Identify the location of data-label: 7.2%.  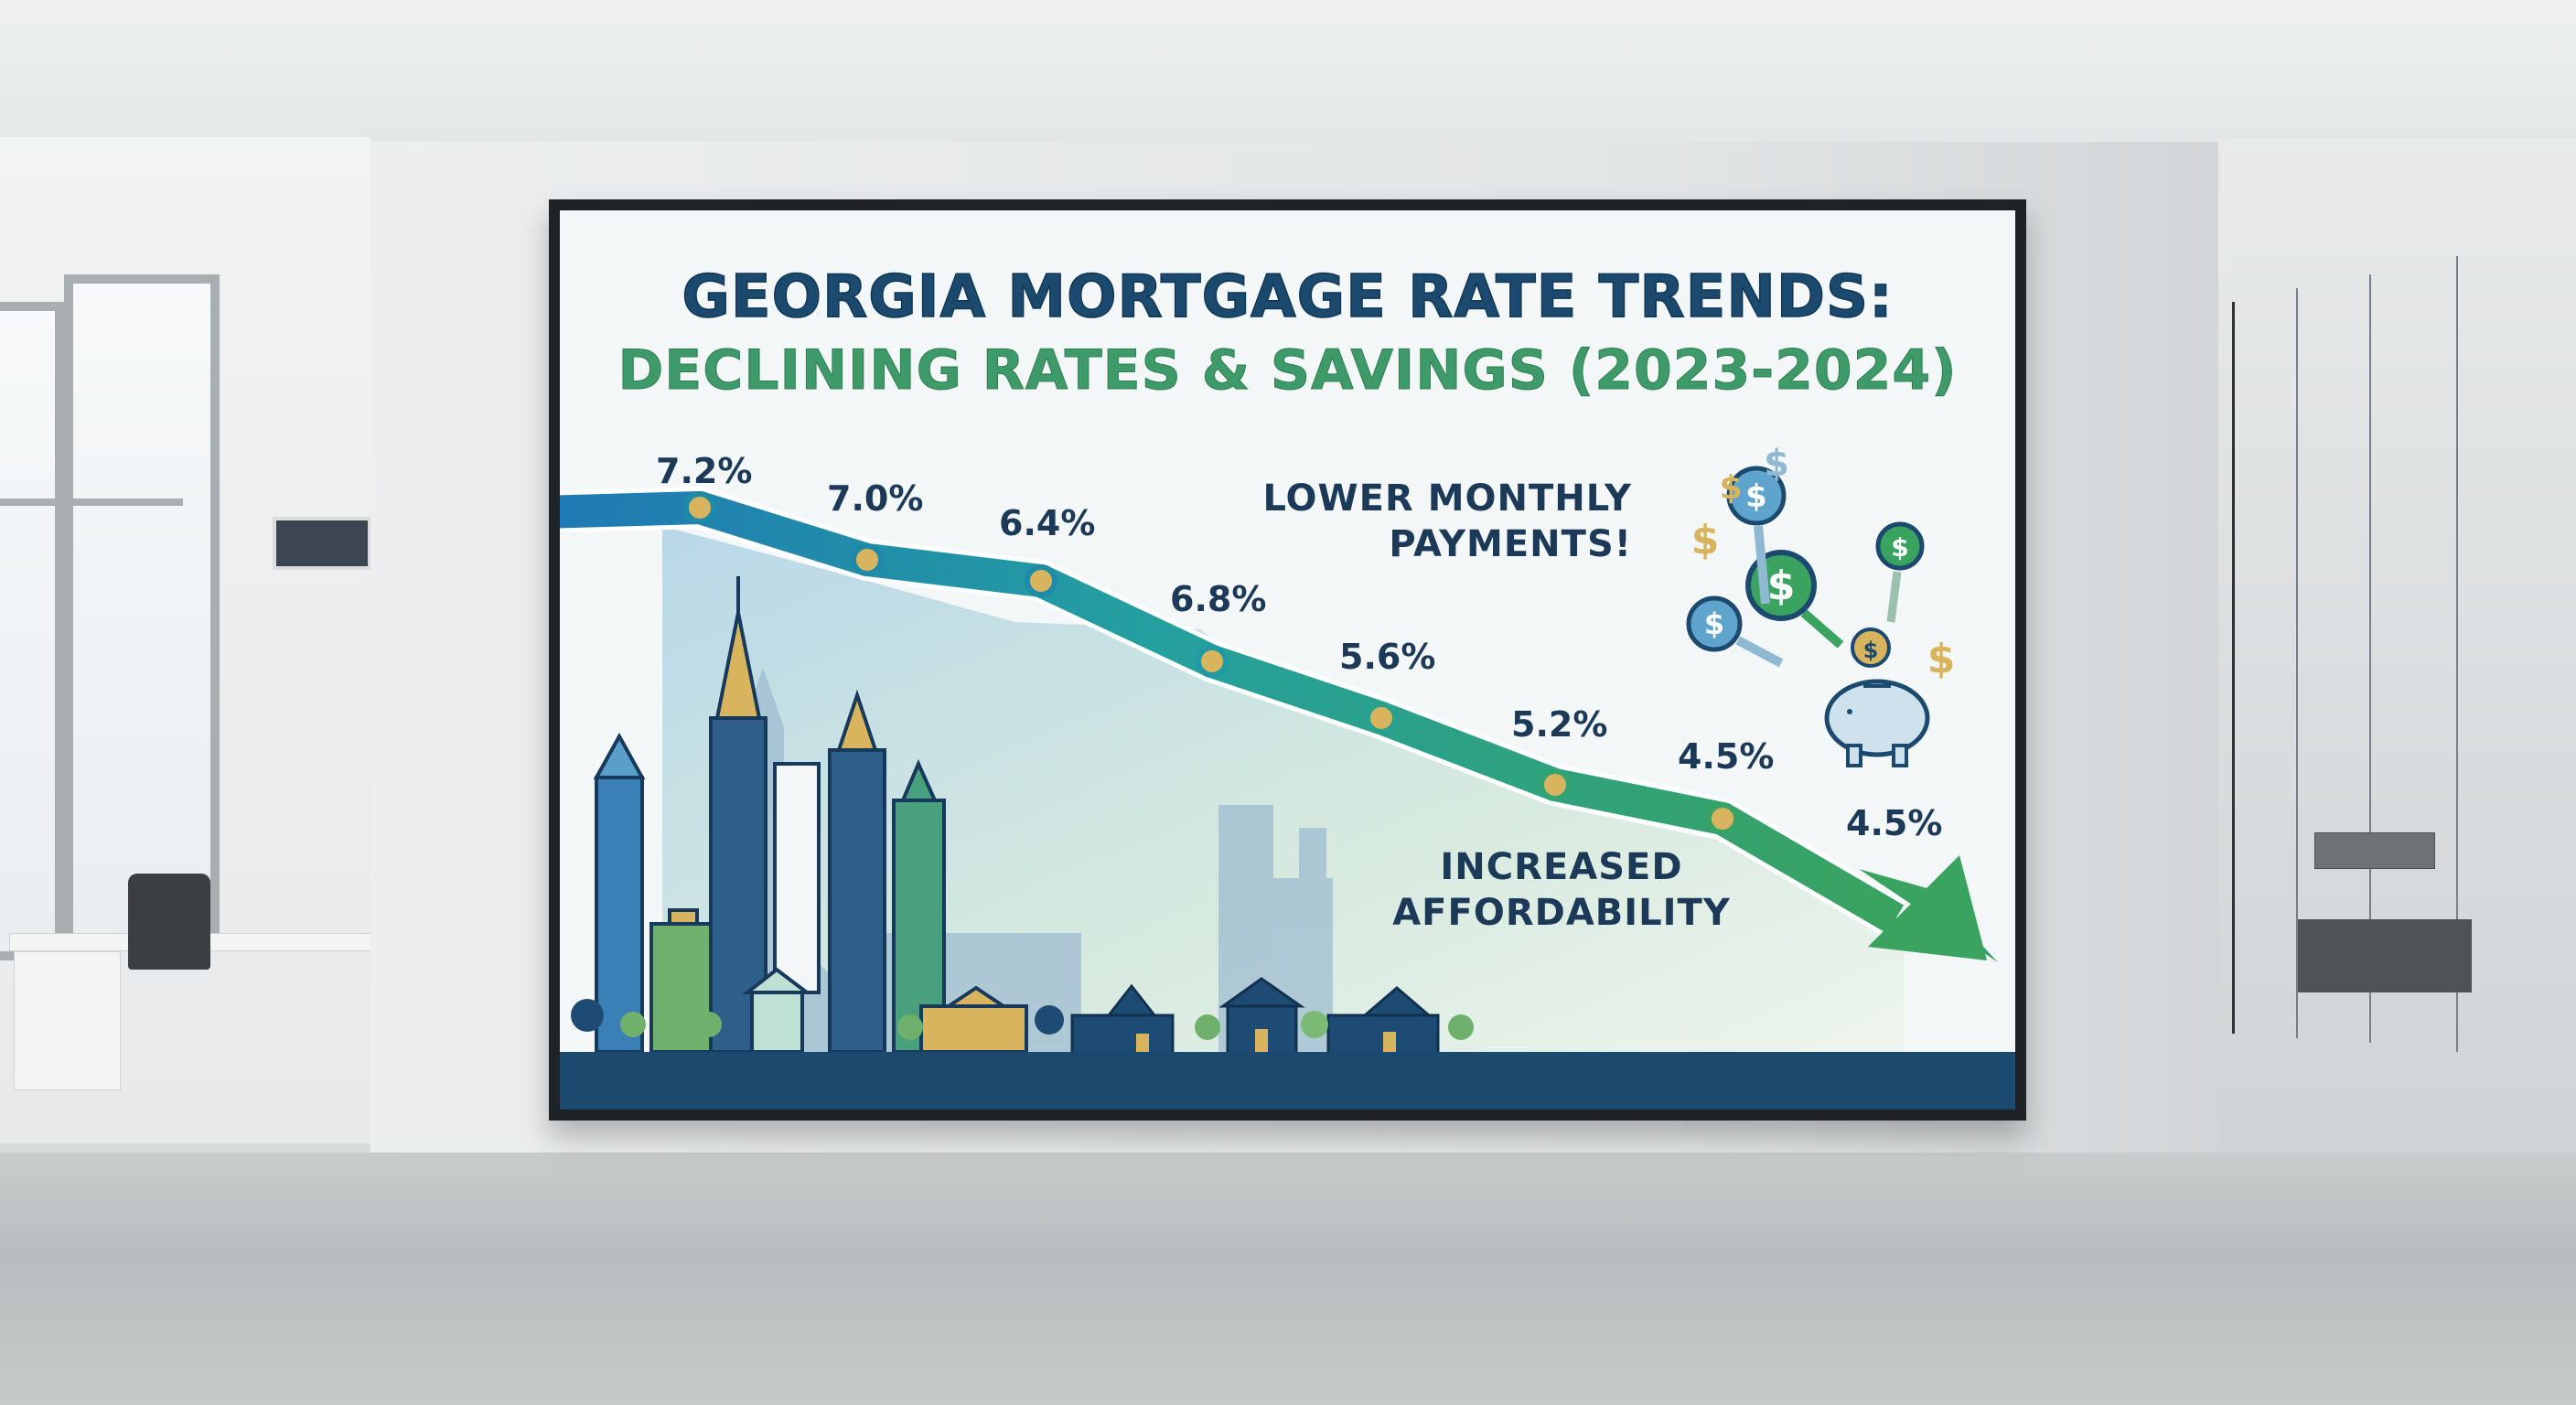
(704, 471).